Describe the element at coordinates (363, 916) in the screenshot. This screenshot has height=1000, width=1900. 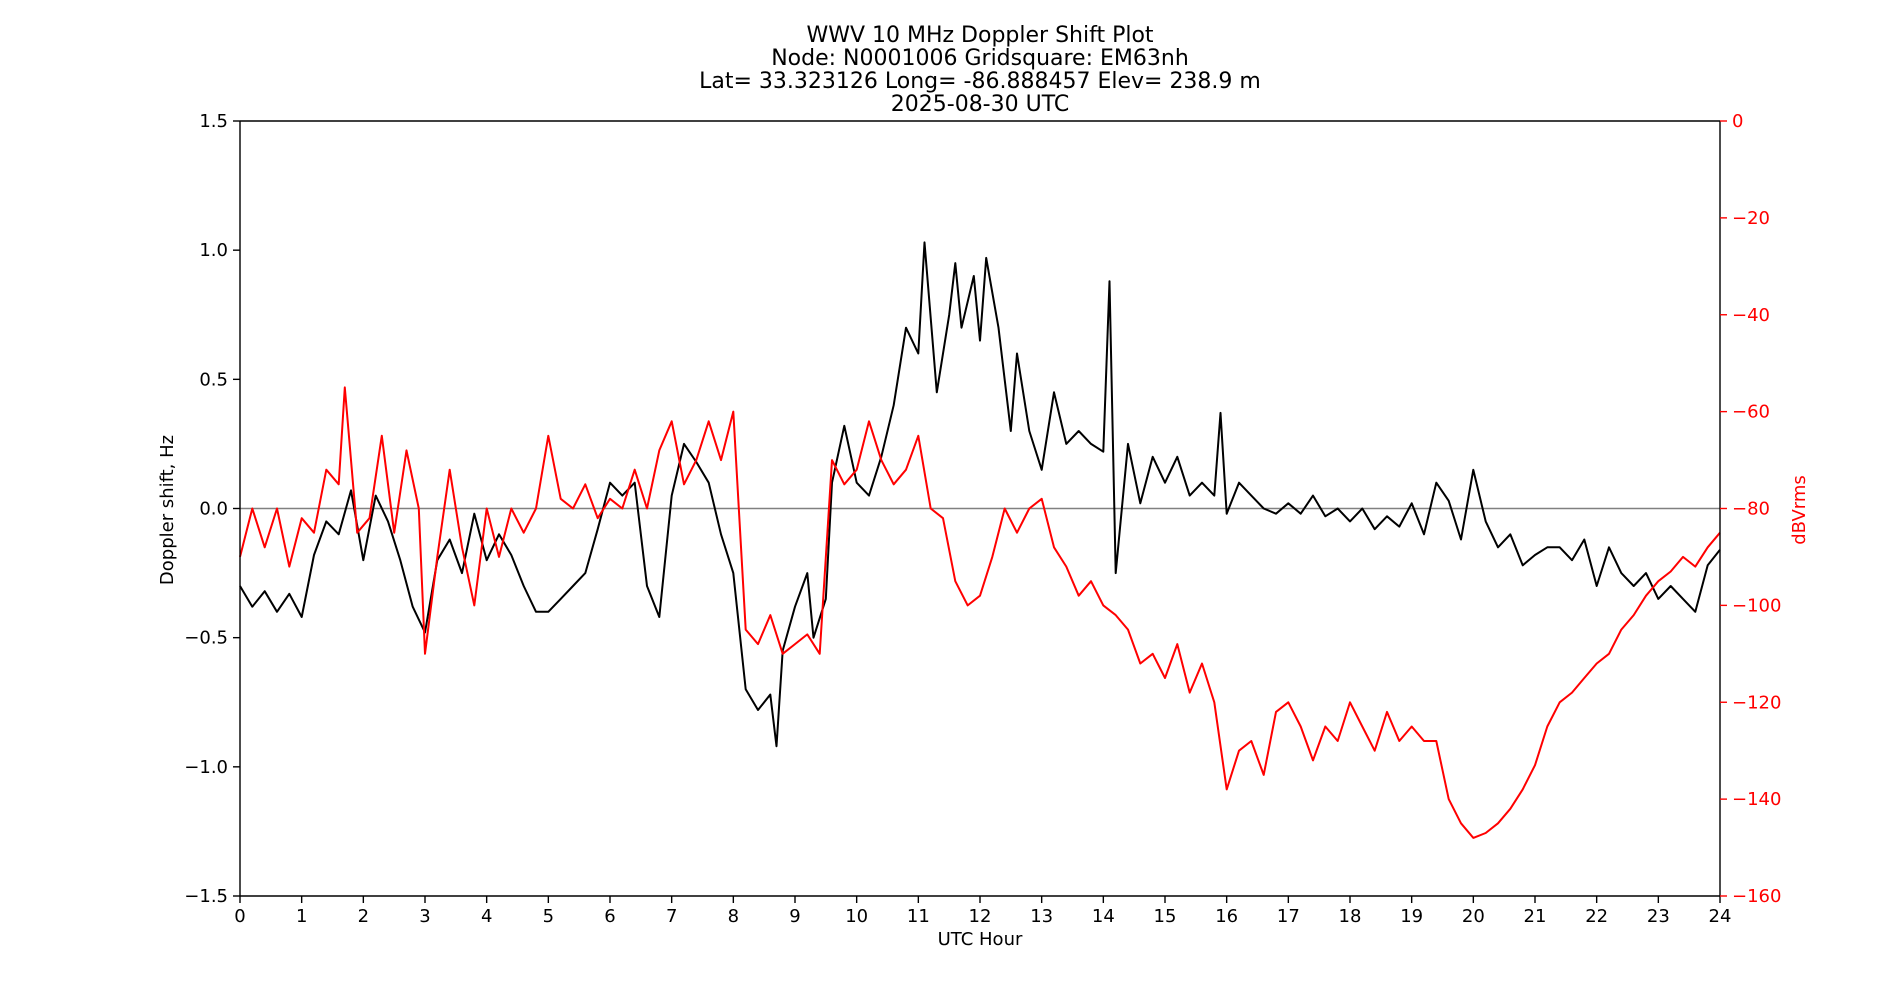
I see `x-tick-label: 2` at that location.